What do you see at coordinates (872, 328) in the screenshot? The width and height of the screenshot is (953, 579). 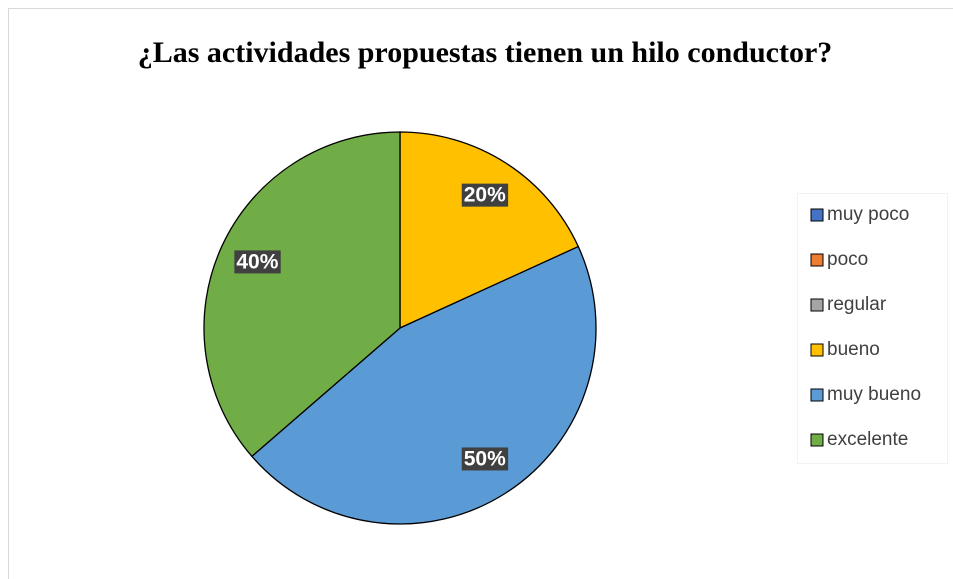 I see `legend-box` at bounding box center [872, 328].